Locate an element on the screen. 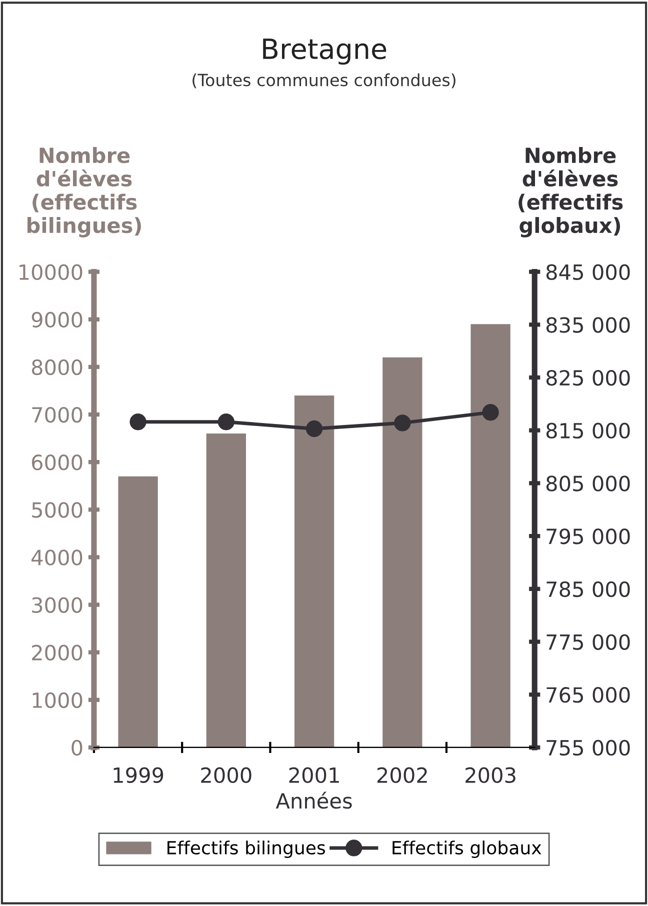 The image size is (648, 906). legend-label: Effectifs globaux is located at coordinates (467, 849).